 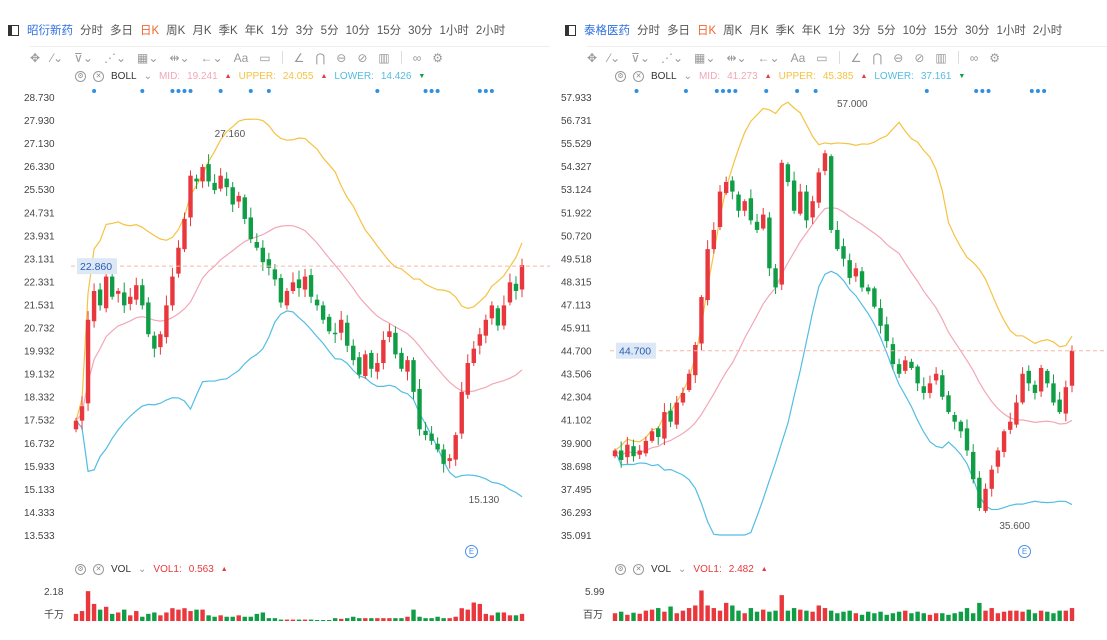 I want to click on period-tab: 分时, so click(x=648, y=31).